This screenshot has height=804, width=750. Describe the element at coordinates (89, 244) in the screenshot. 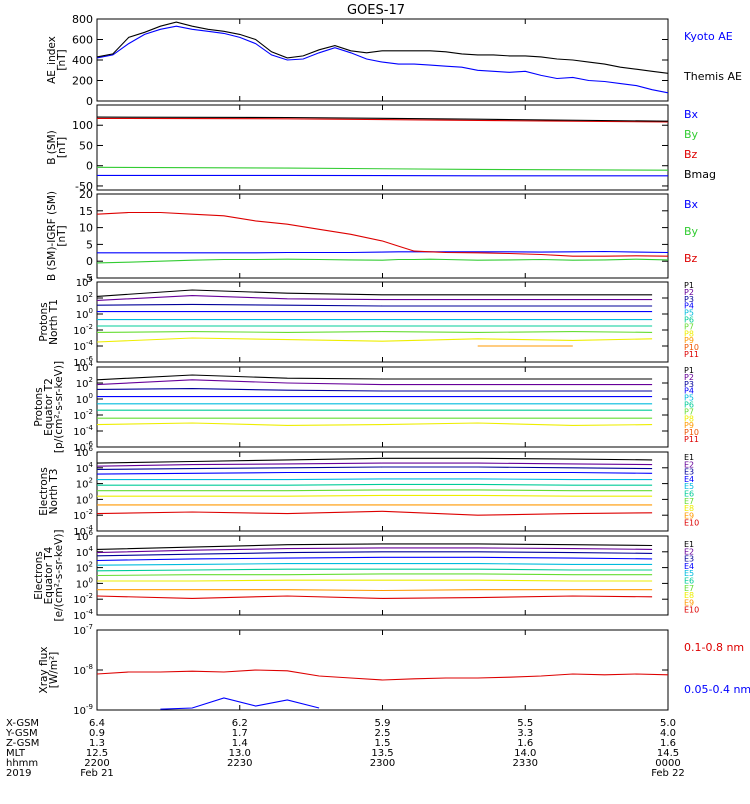

I see `y-tick-label: 5` at that location.